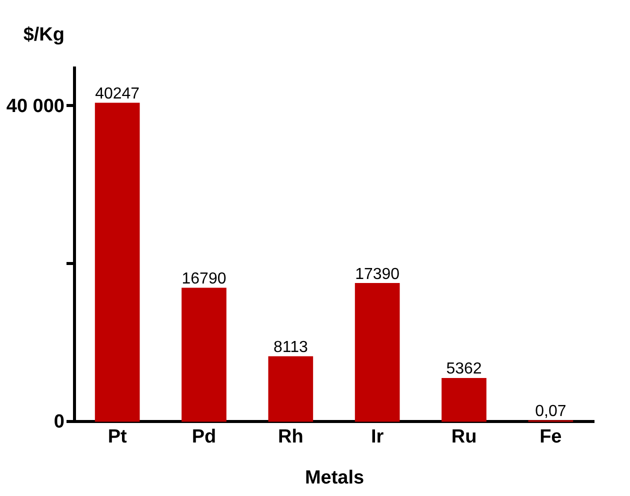 This screenshot has height=496, width=630. Describe the element at coordinates (290, 347) in the screenshot. I see `data-label: 8113` at that location.